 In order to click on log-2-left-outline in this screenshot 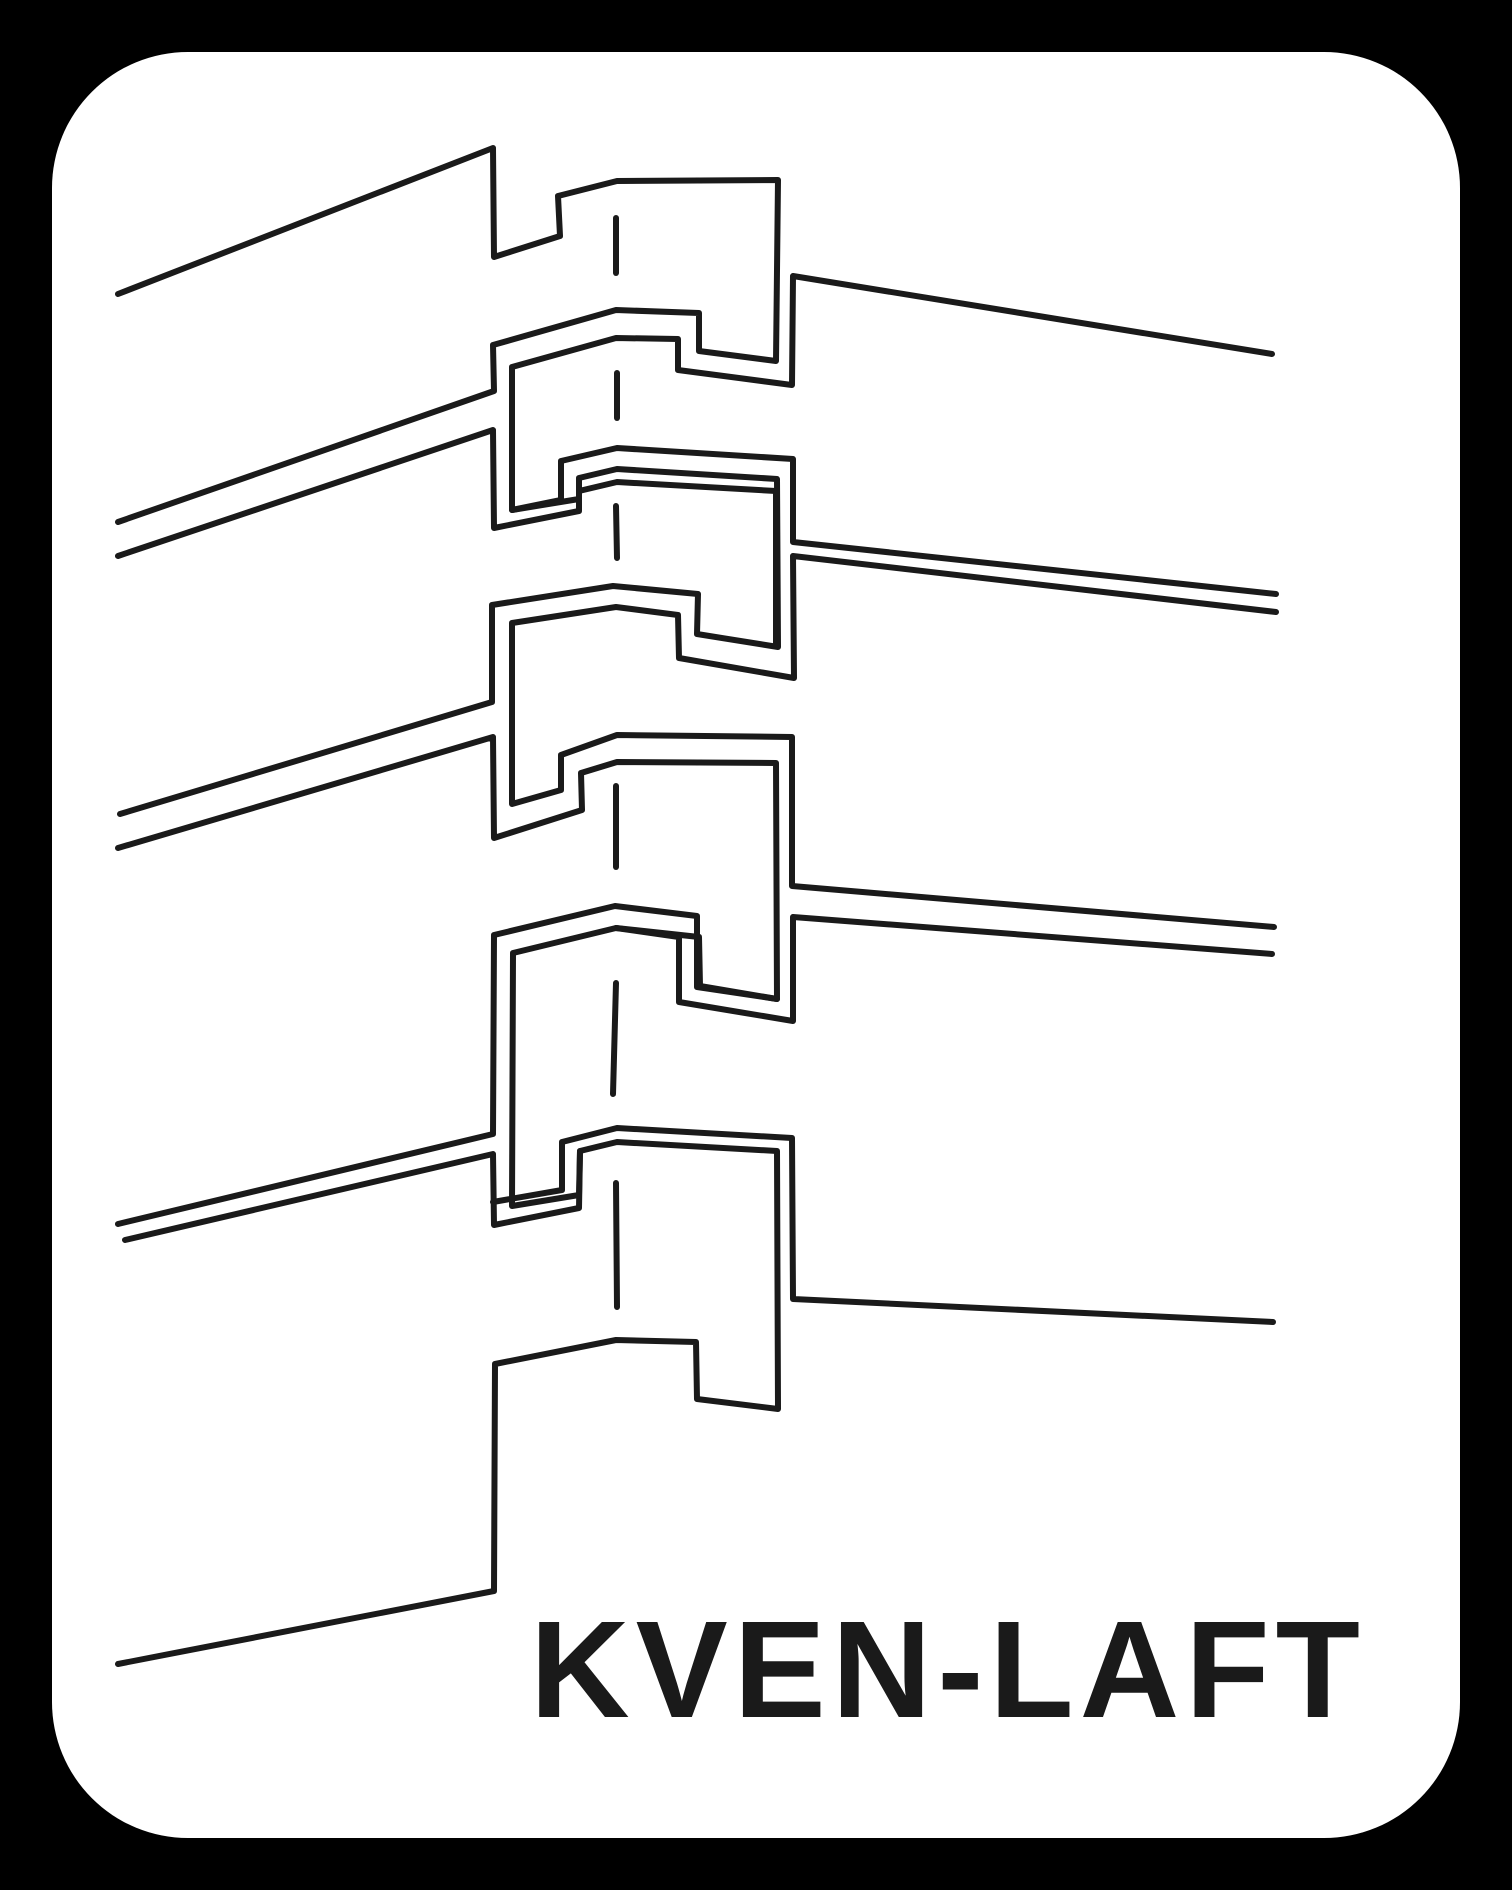, I will do `click(447, 538)`.